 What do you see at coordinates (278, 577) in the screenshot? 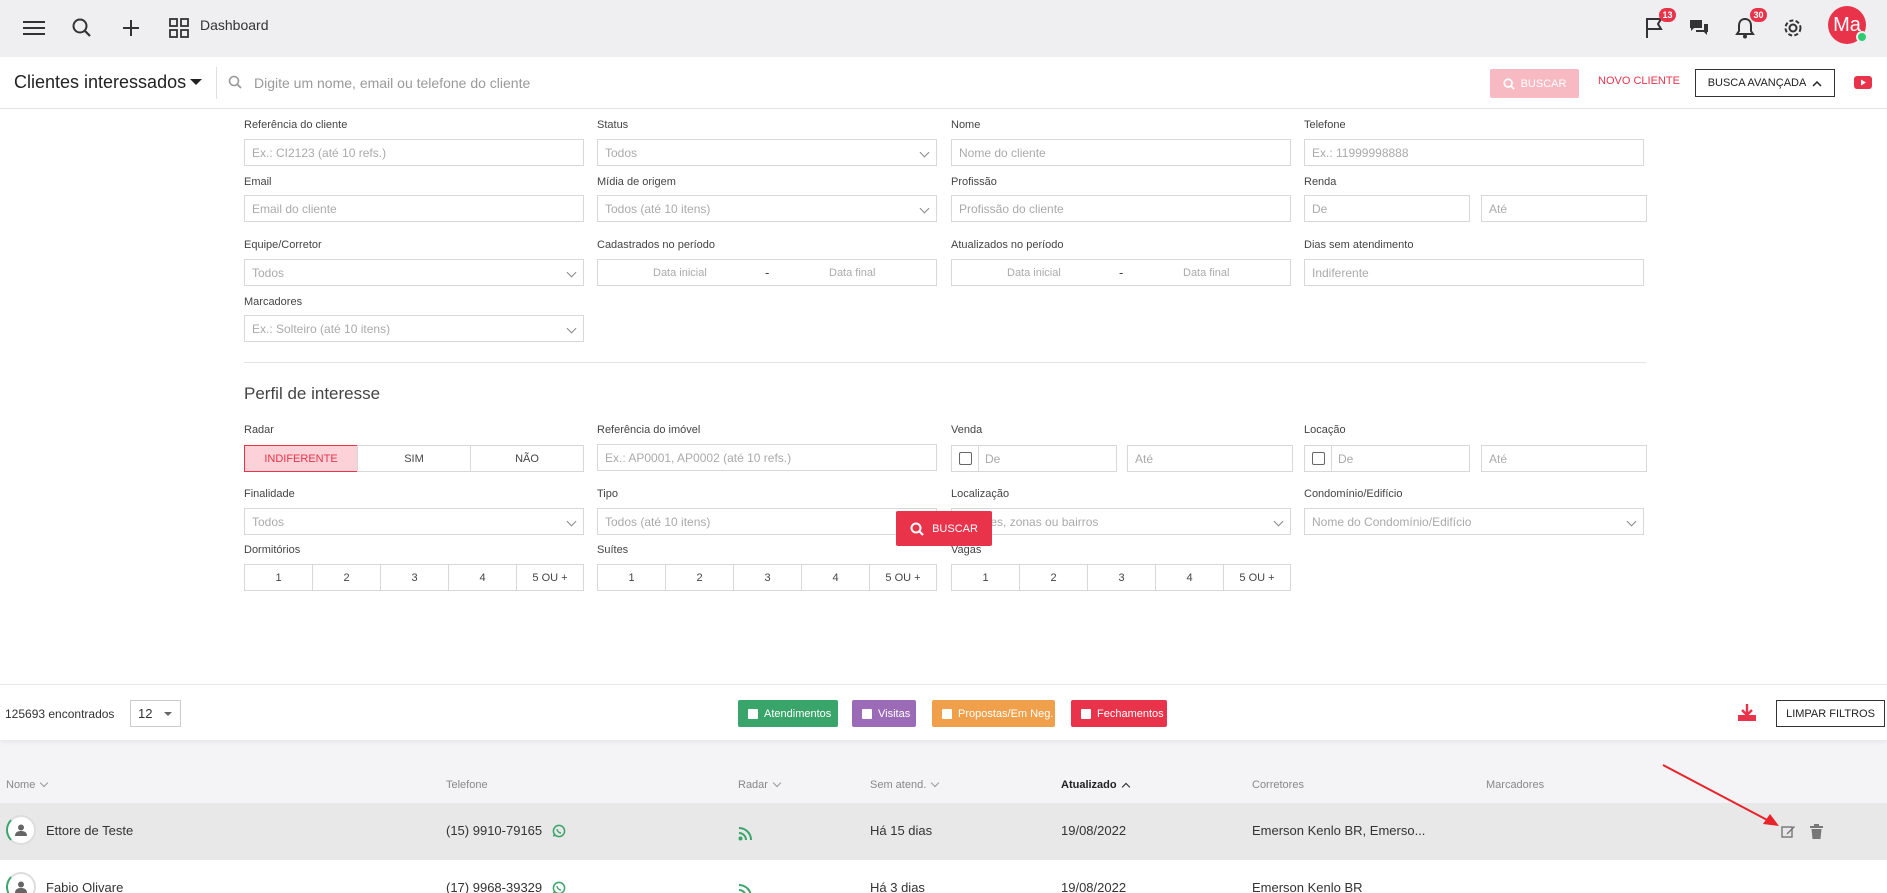
I see `dormitorios-option-1: 1` at bounding box center [278, 577].